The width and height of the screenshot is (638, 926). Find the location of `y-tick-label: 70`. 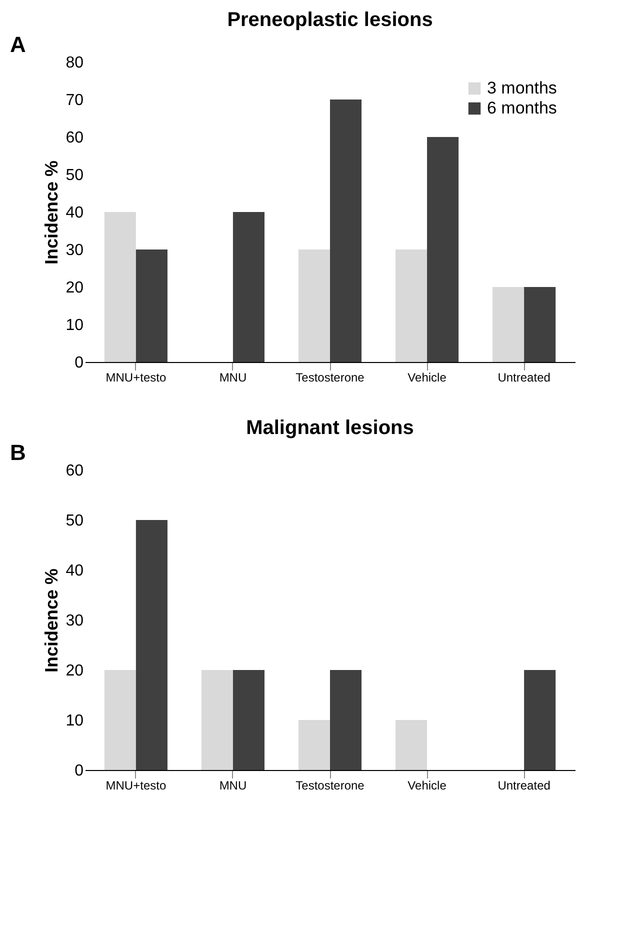

y-tick-label: 70 is located at coordinates (75, 100).